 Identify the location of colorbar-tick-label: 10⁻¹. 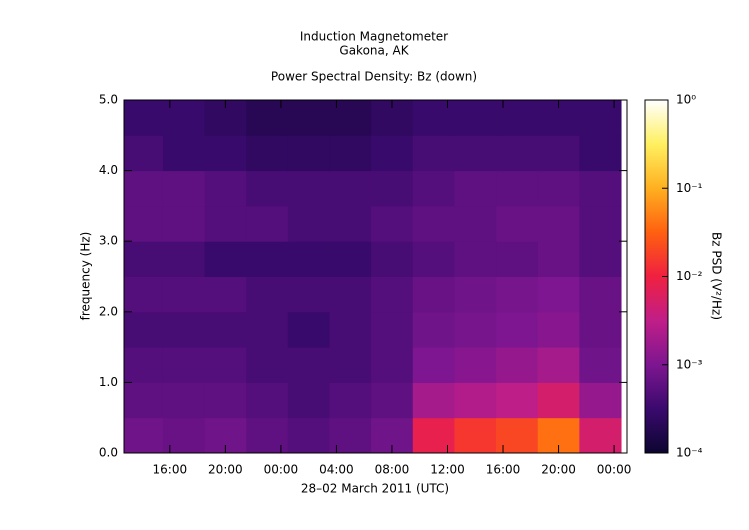
(689, 188).